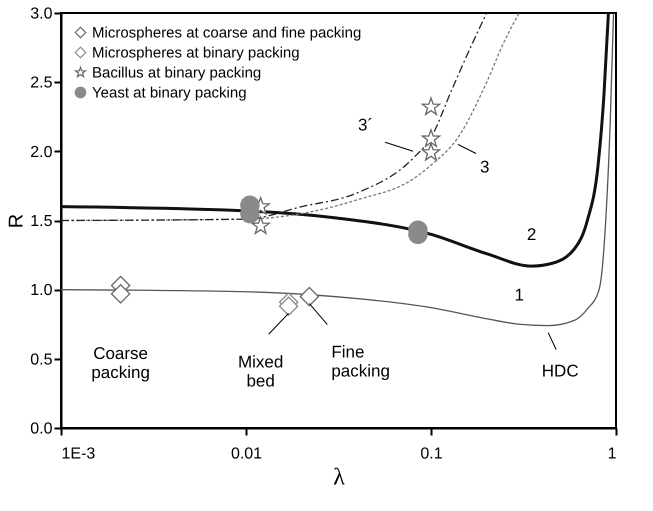  Describe the element at coordinates (360, 361) in the screenshot. I see `annotation: Fine packing` at that location.